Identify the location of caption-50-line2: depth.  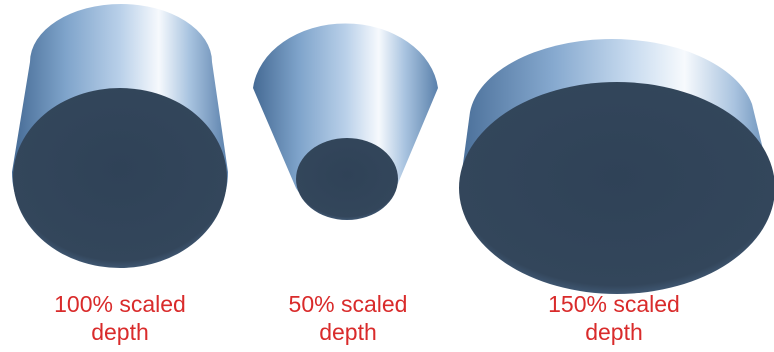
(348, 332).